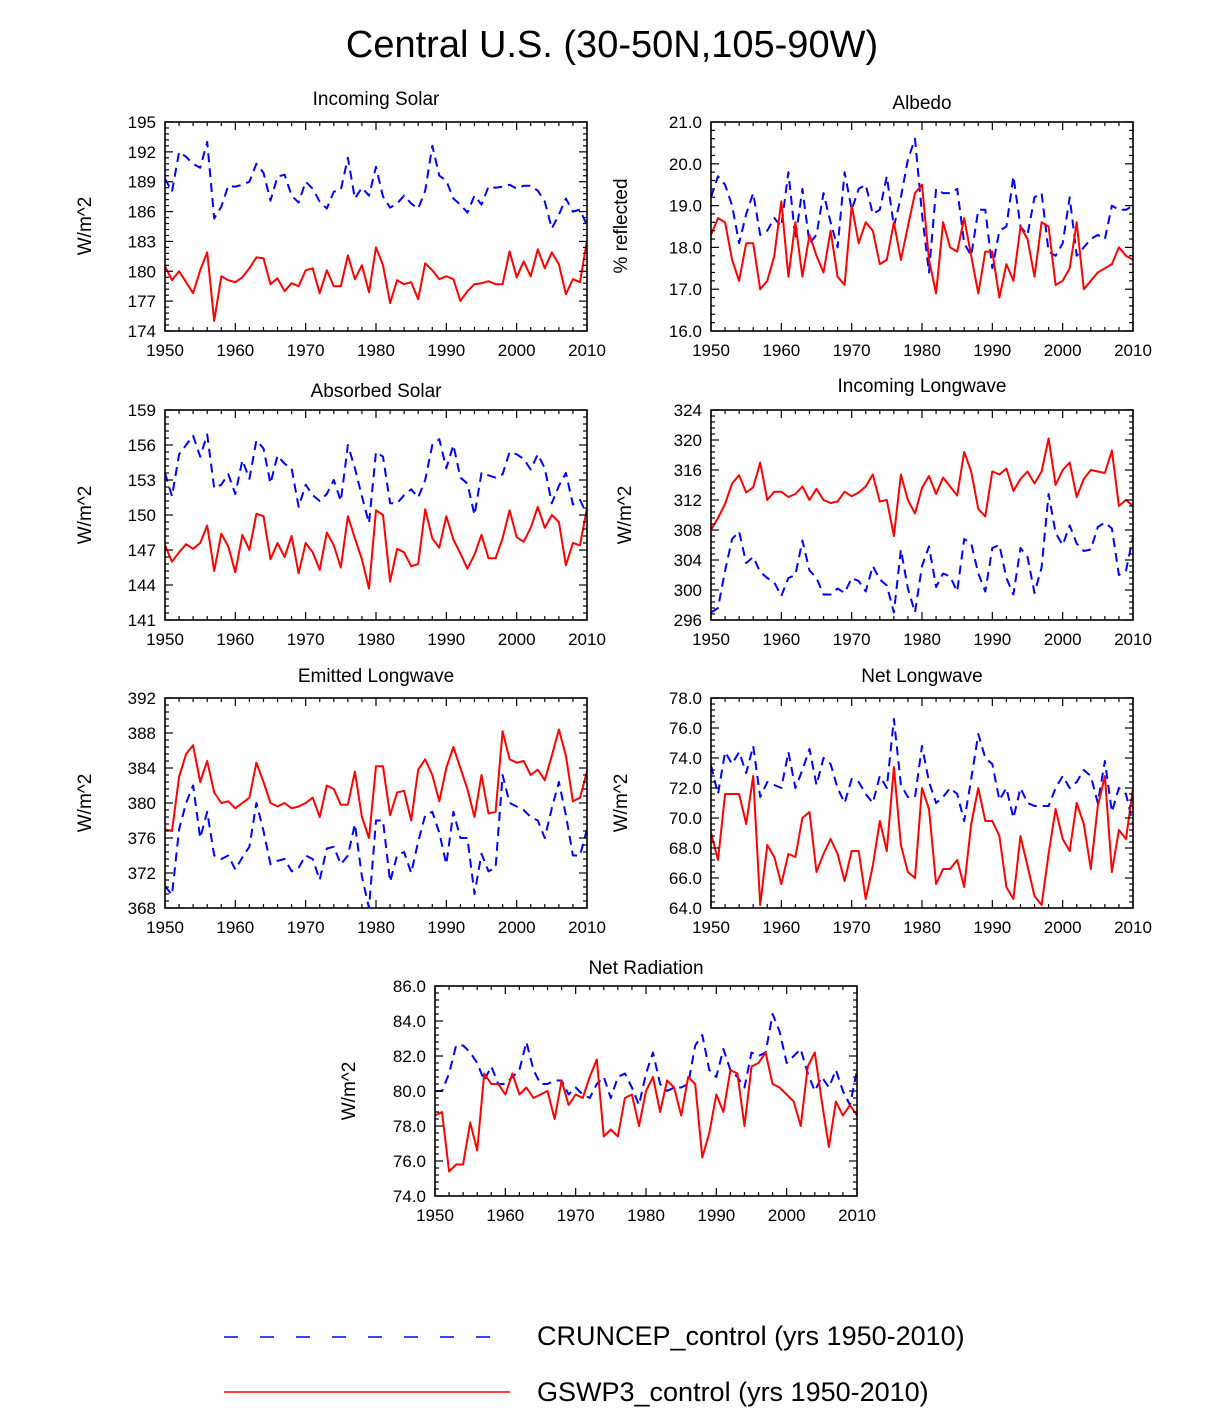  I want to click on y-tick-label: 180, so click(142, 271).